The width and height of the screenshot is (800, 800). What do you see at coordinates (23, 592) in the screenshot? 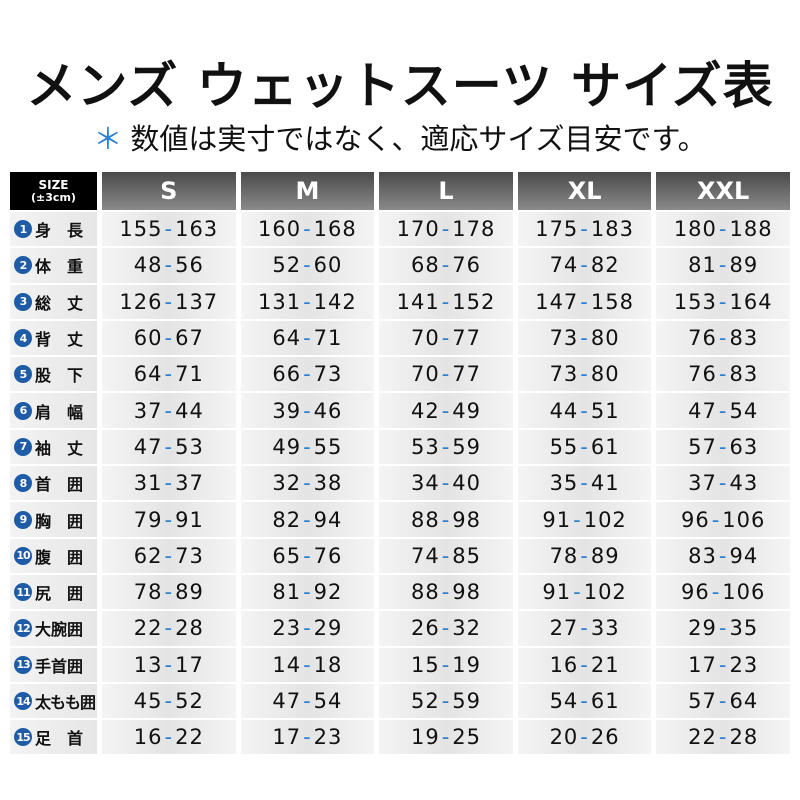
I see `row-number: 11` at bounding box center [23, 592].